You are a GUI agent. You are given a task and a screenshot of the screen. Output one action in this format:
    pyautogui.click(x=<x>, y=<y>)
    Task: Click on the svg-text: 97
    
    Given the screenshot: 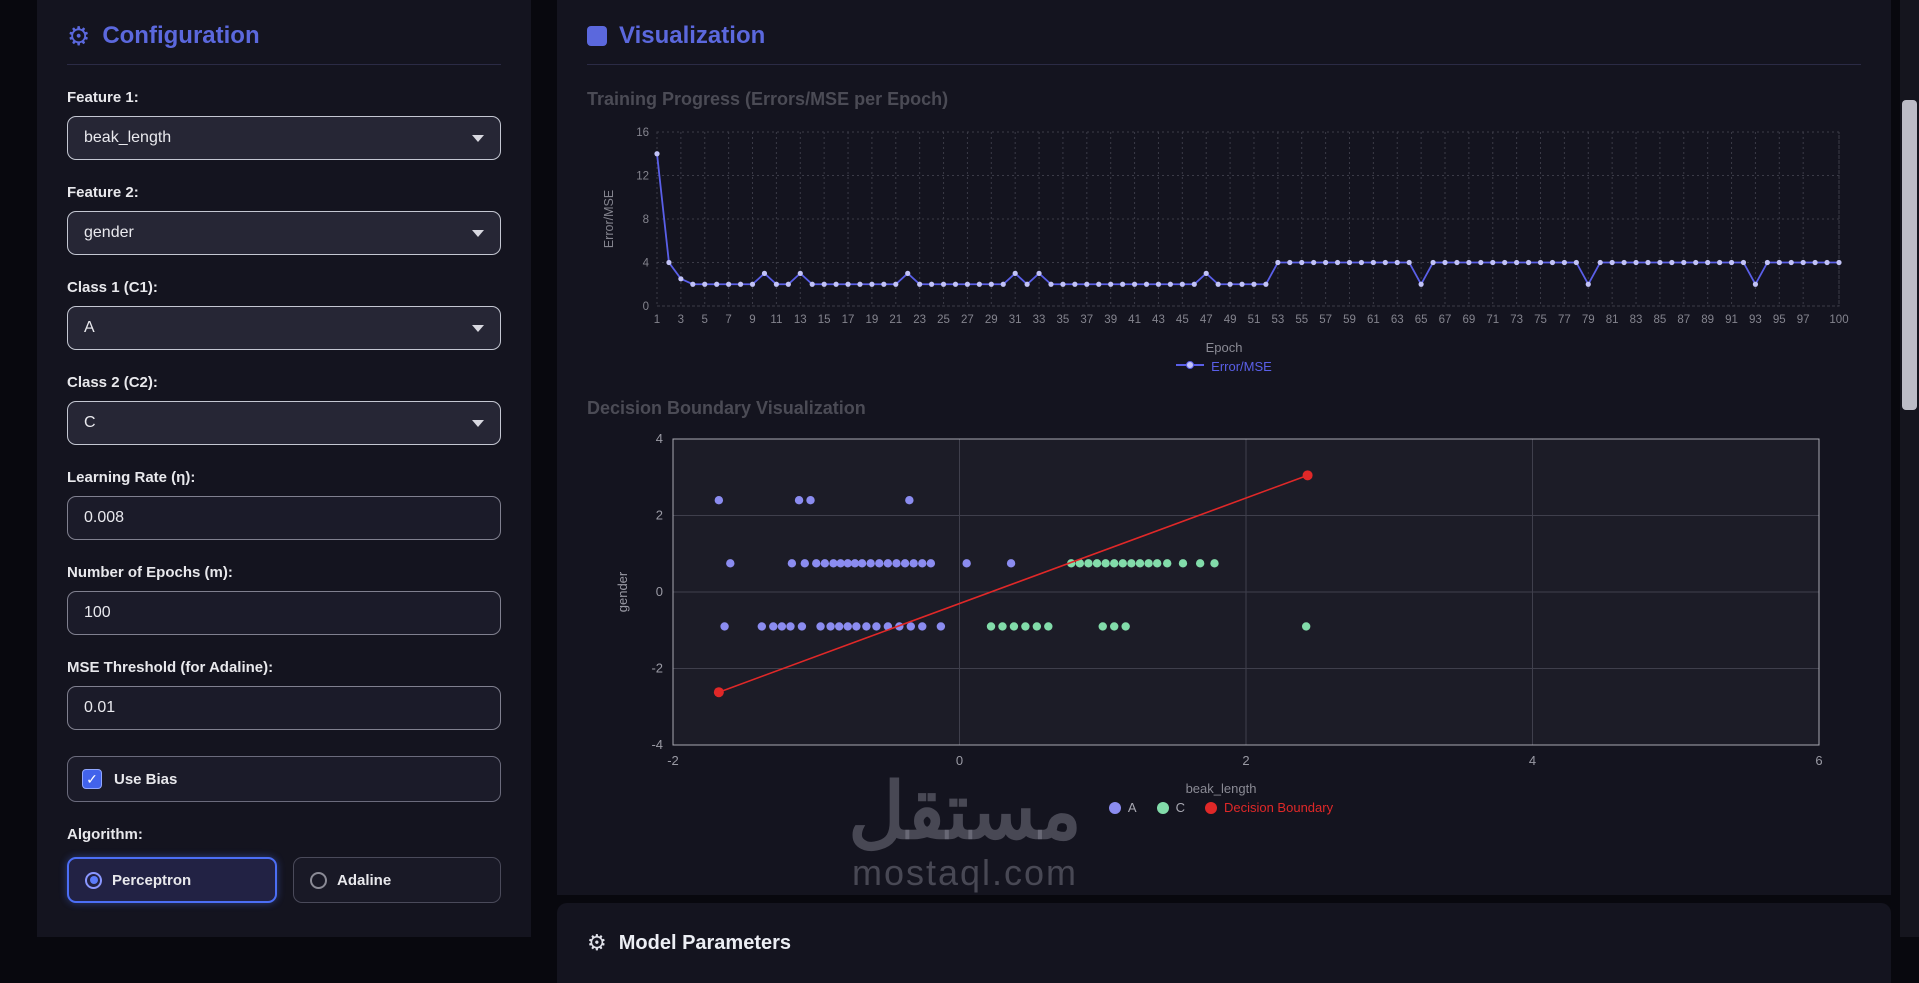 What is the action you would take?
    pyautogui.click(x=1803, y=320)
    